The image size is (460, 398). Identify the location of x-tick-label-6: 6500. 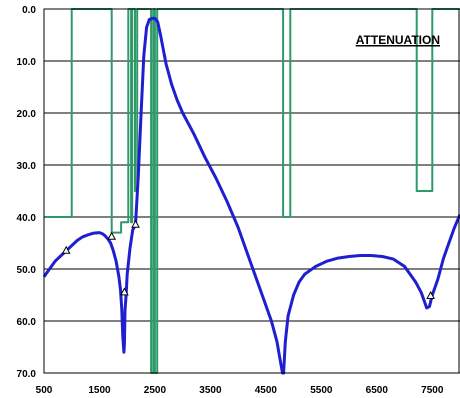
(377, 390).